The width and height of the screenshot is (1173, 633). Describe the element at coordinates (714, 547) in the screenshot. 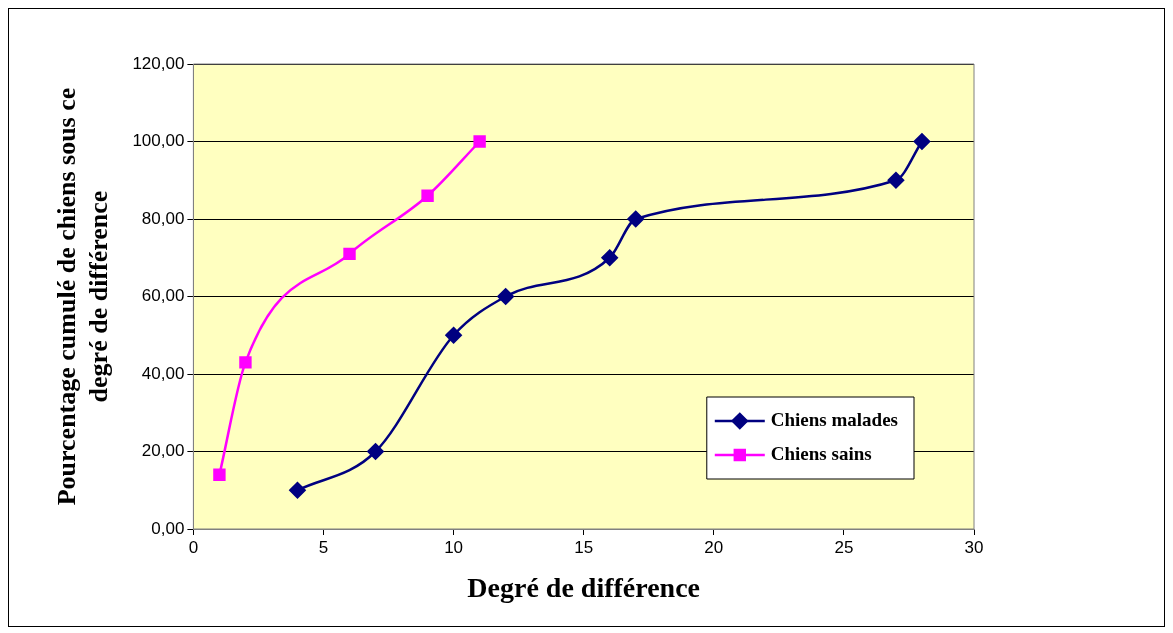

I see `x-tick-label: 20` at that location.